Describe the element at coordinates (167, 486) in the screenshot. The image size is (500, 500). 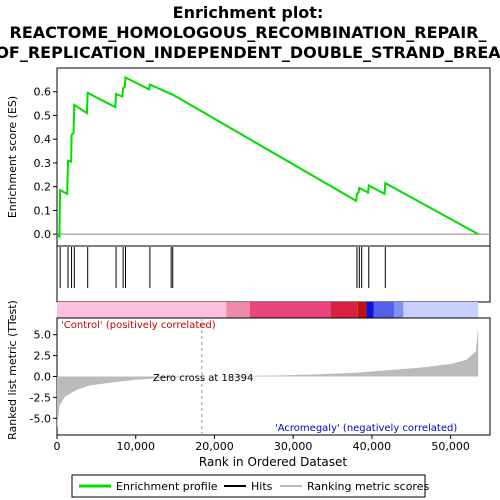
I see `legend-label-enrichment: Enrichment profile` at that location.